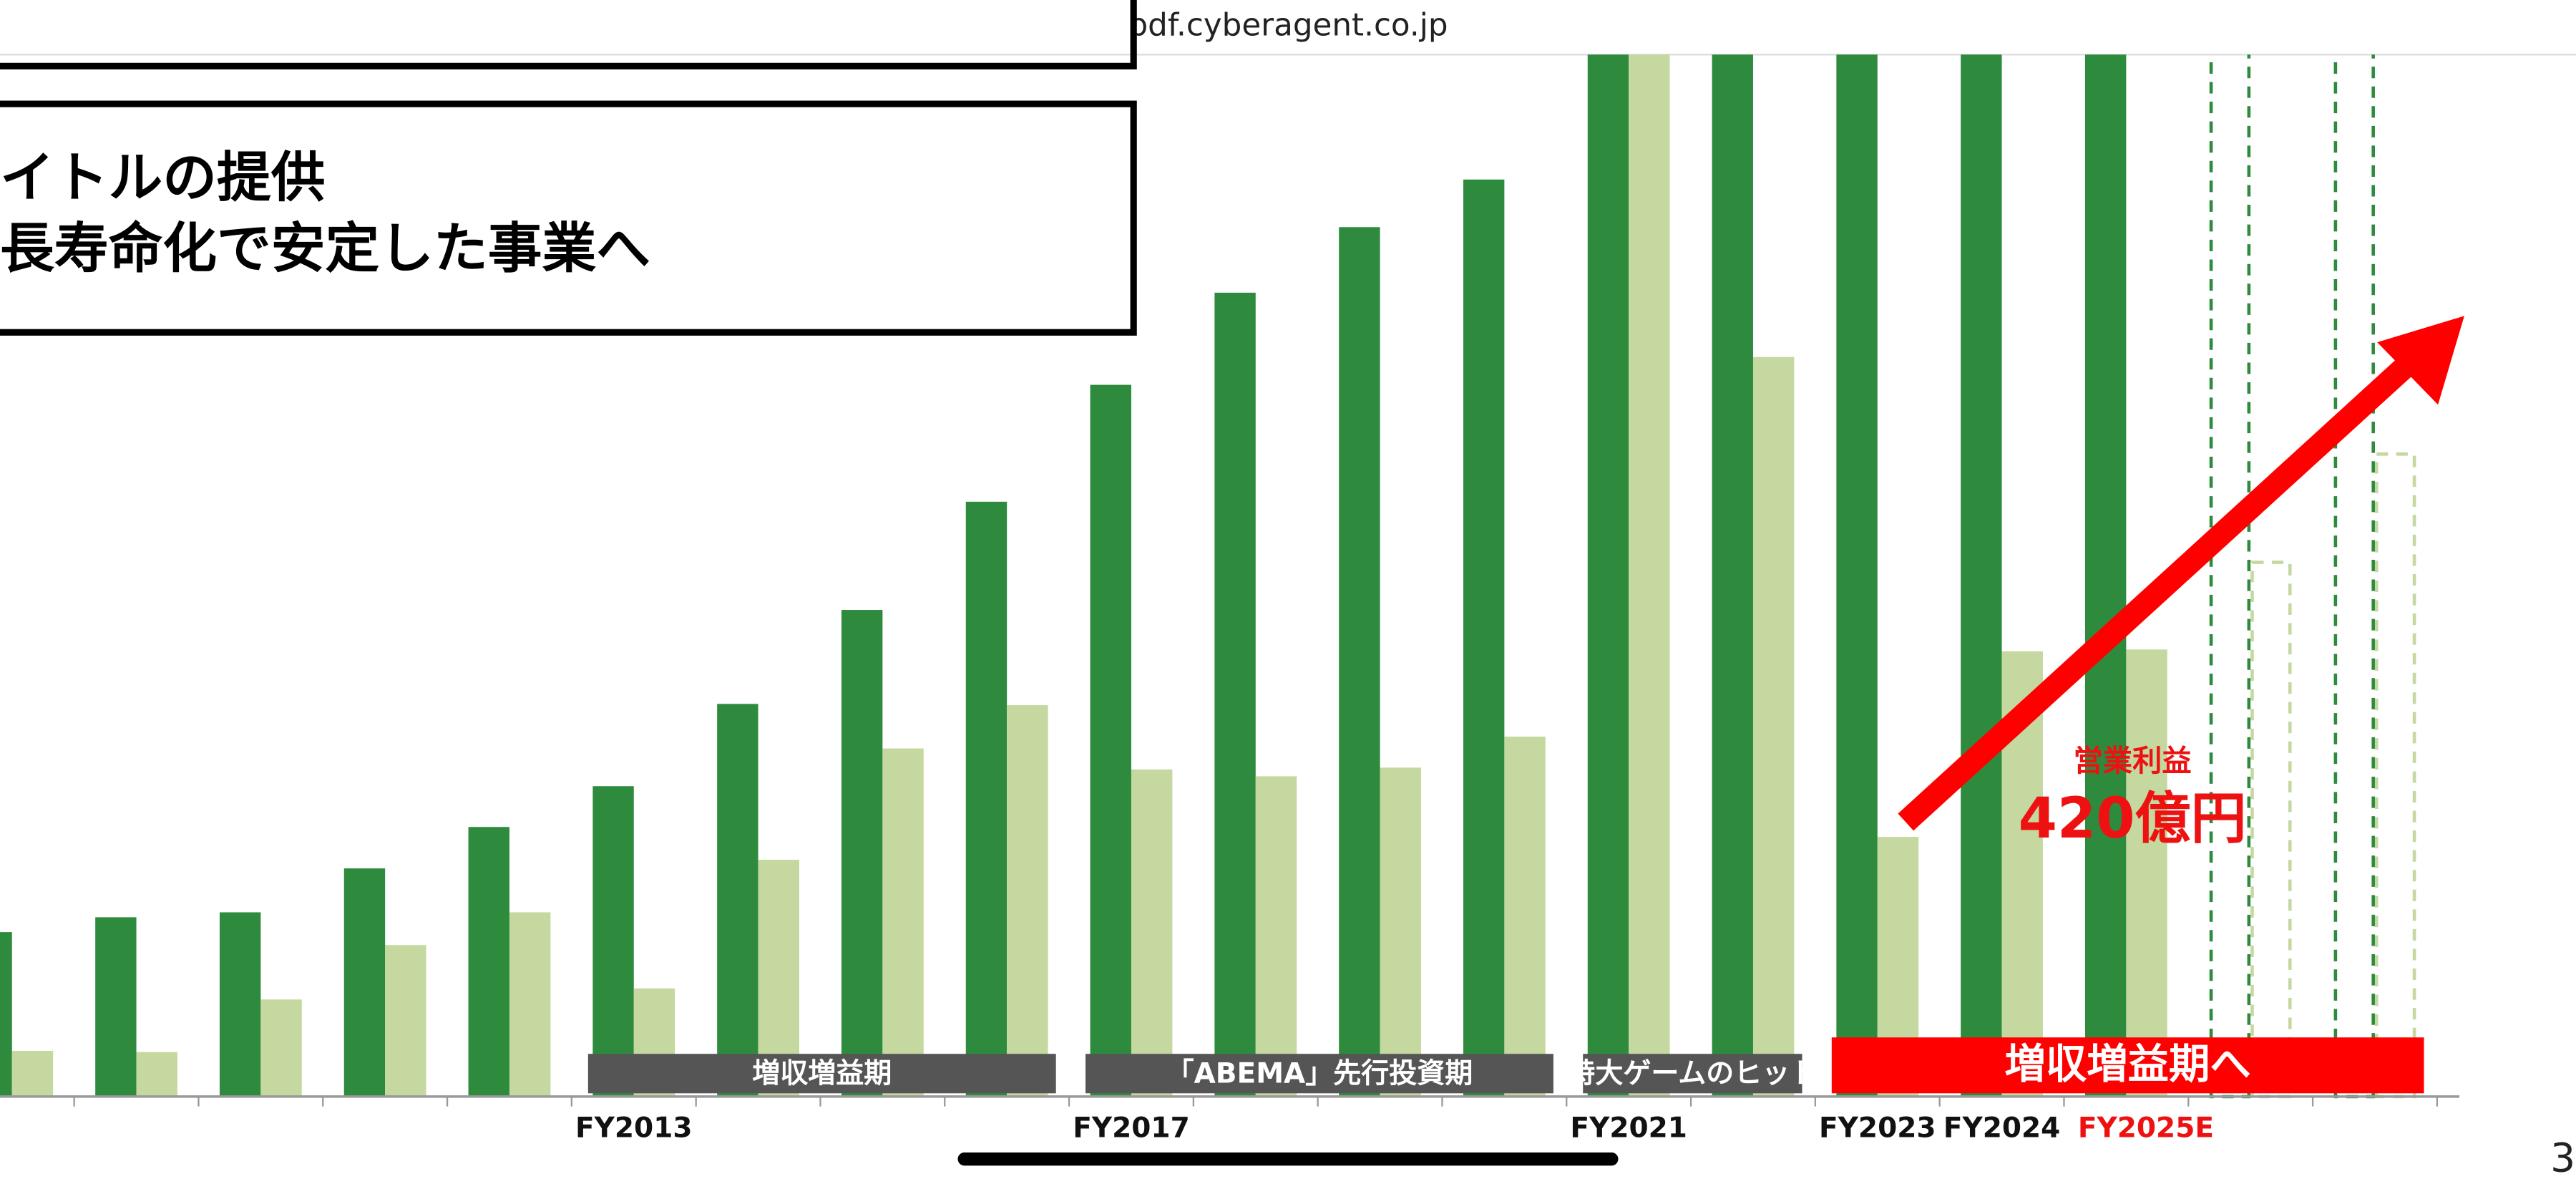 The image size is (2576, 1189). I want to click on phase-label: 増収増益期へ, so click(2128, 1064).